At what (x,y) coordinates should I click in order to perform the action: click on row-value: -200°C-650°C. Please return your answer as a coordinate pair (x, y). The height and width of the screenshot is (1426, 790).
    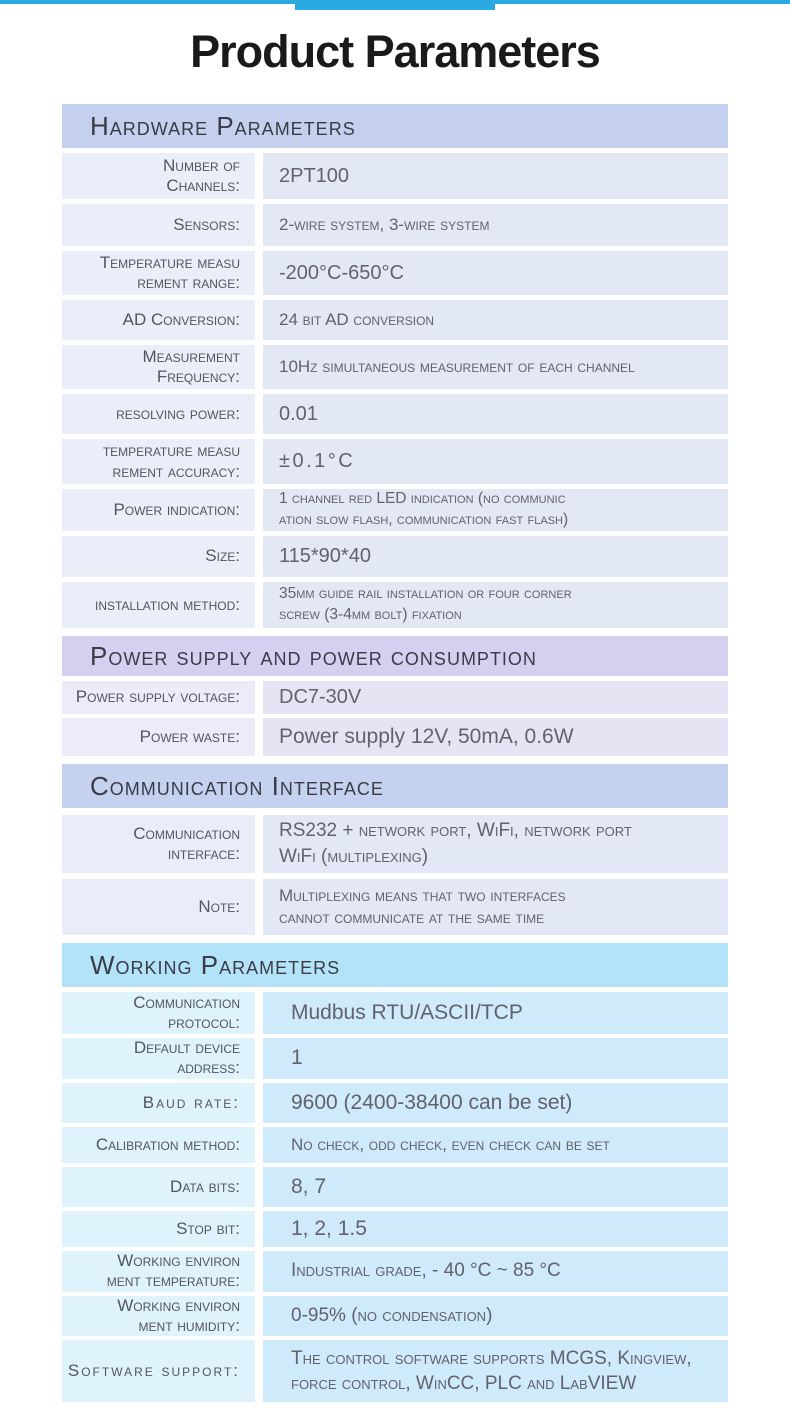
    Looking at the image, I should click on (495, 273).